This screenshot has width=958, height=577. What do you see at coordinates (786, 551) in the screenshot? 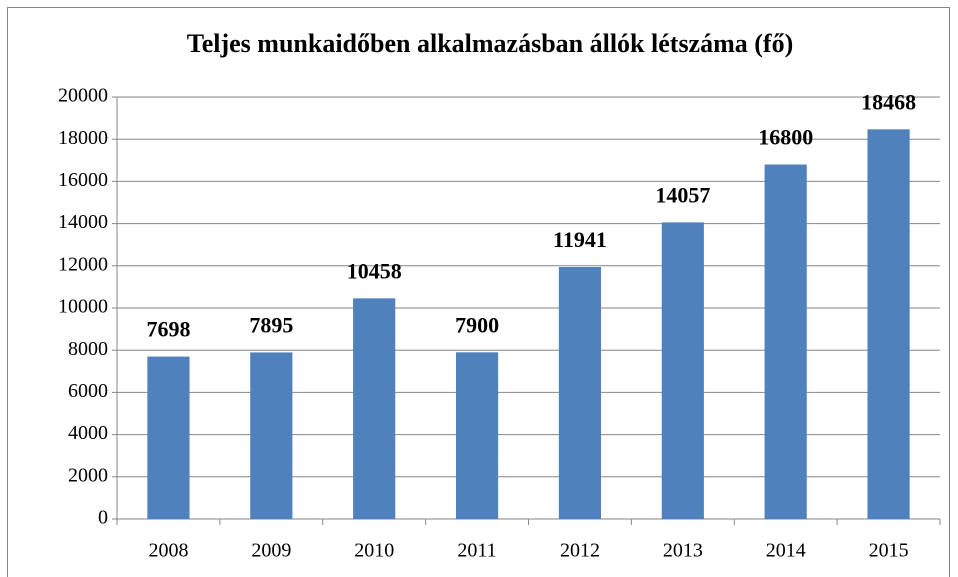
I see `x-tick-label: 2014` at bounding box center [786, 551].